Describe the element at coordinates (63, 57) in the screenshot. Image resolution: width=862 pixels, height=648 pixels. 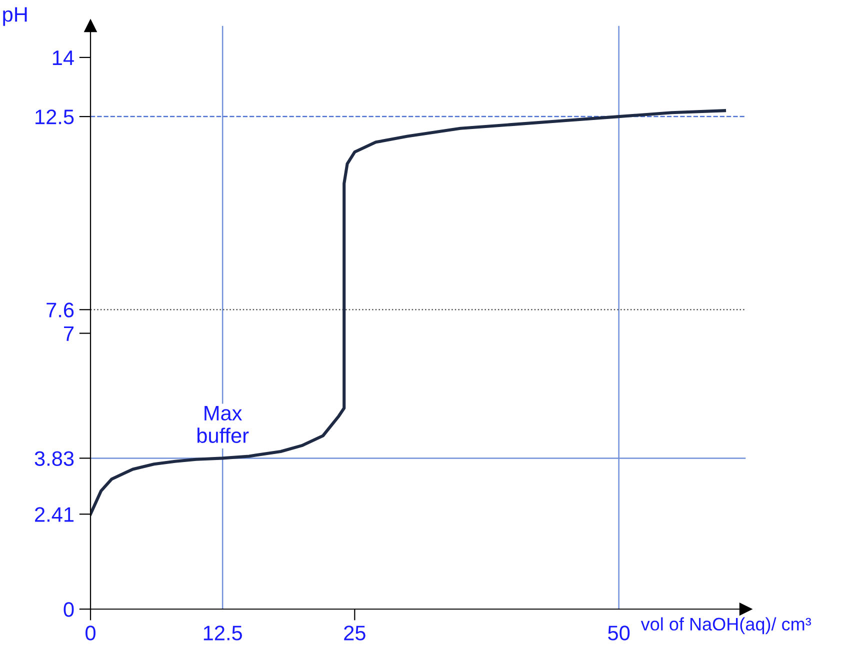
I see `y-tick-label: 14` at that location.